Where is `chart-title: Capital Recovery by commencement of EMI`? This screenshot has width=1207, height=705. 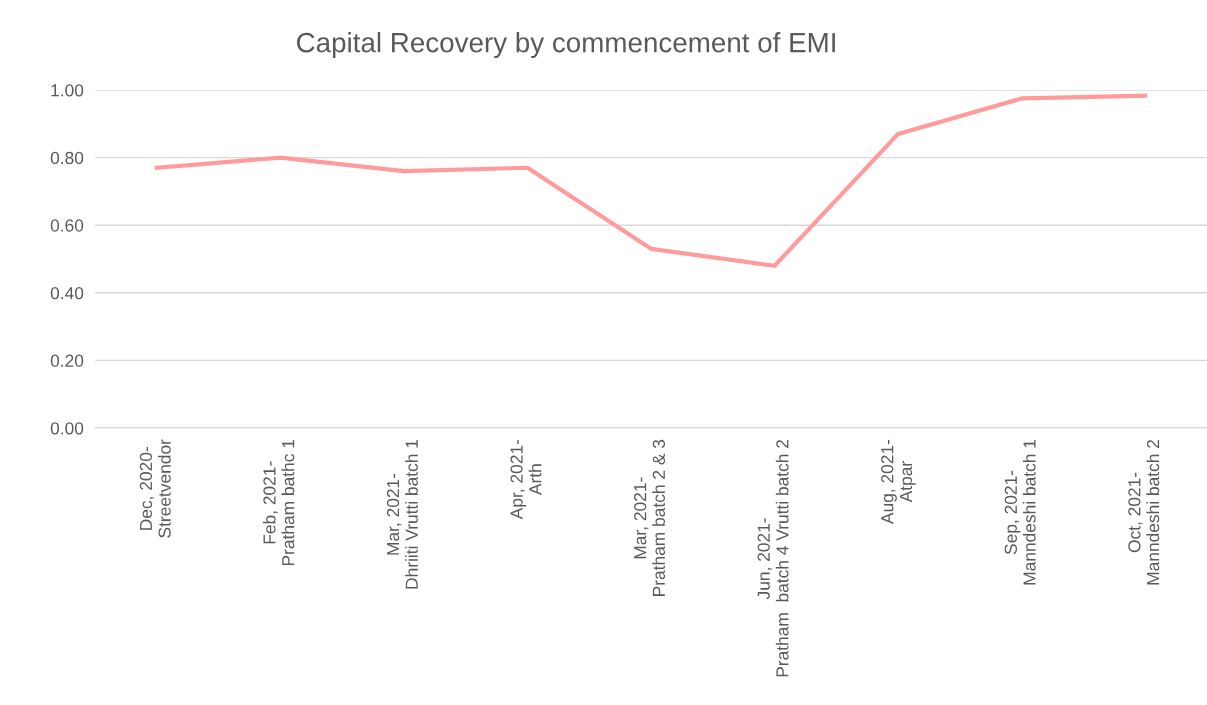 chart-title: Capital Recovery by commencement of EMI is located at coordinates (566, 45).